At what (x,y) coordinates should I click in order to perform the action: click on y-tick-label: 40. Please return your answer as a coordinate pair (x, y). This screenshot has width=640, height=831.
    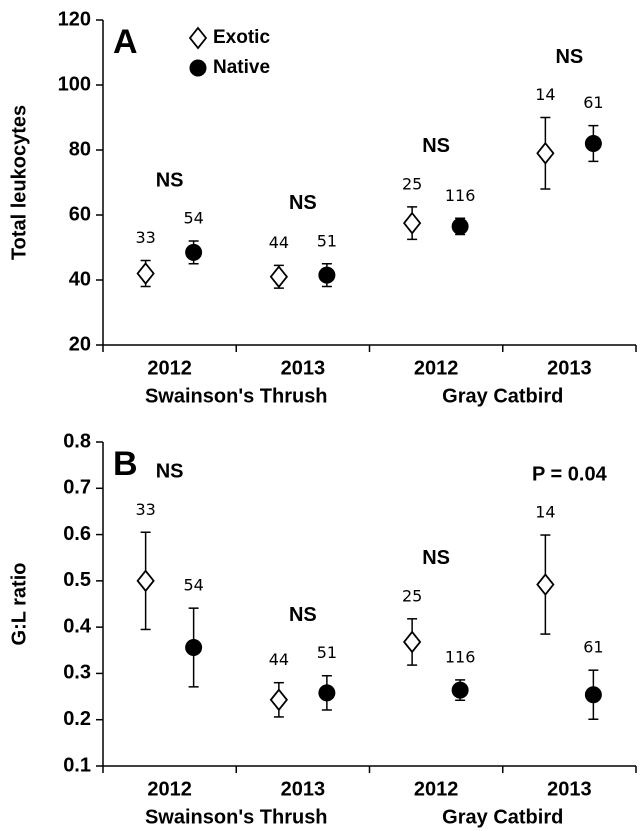
    Looking at the image, I should click on (80, 279).